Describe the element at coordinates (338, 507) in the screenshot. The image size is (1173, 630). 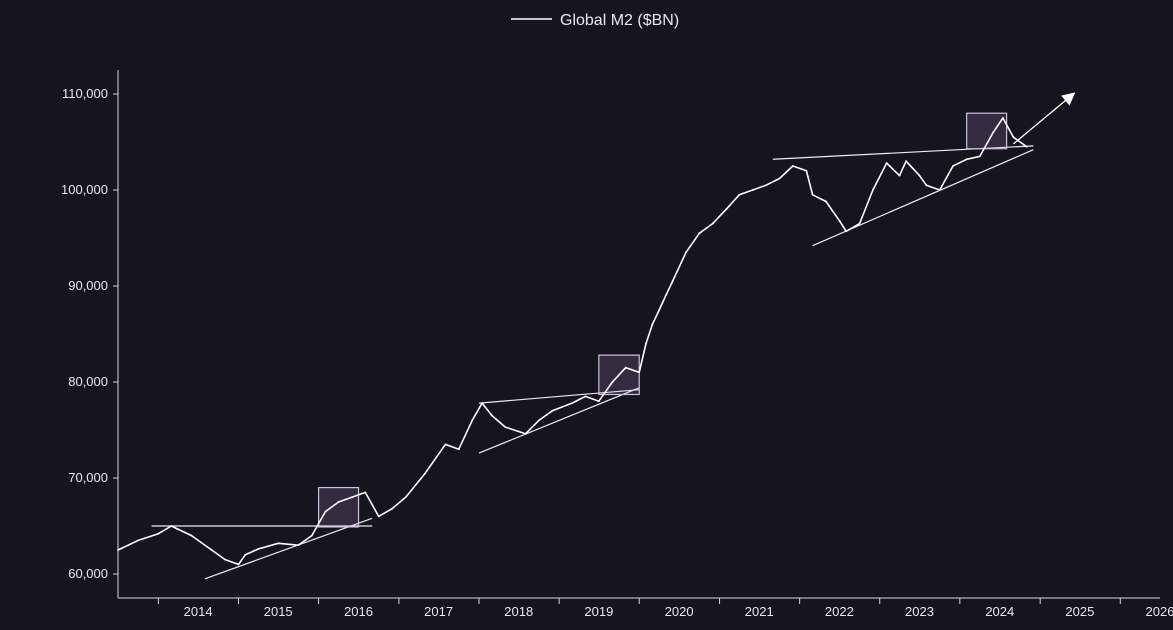
I see `highlight-box` at that location.